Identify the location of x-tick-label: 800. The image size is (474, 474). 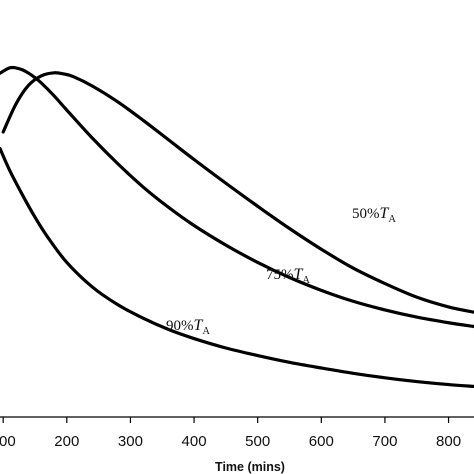
(448, 441).